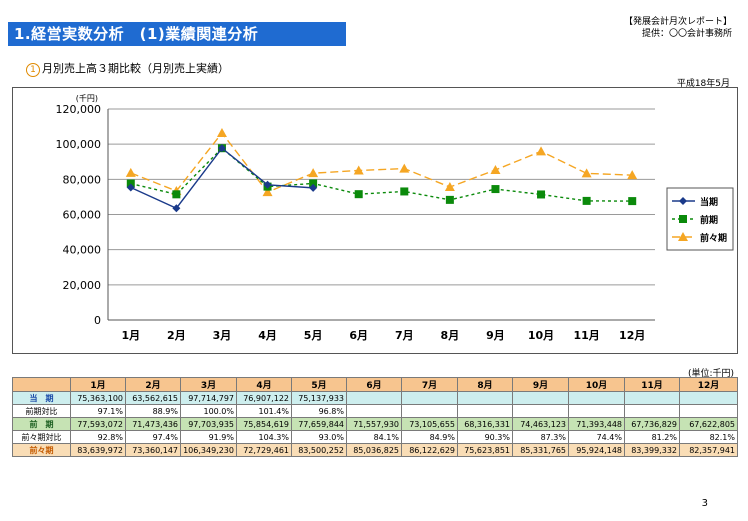 The height and width of the screenshot is (521, 748). I want to click on table-row-label: 当 期, so click(41, 398).